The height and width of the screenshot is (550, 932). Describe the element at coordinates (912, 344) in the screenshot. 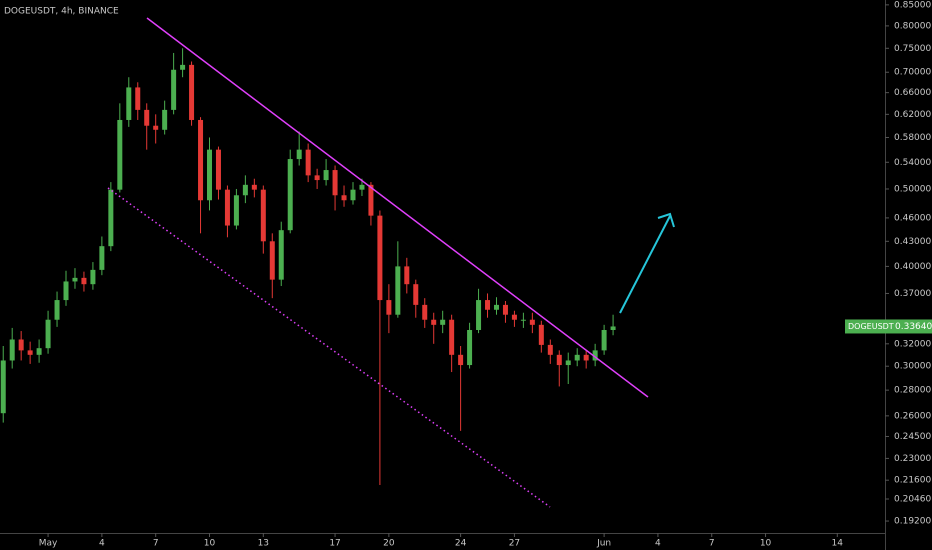

I see `y-tick-label: 0.32000` at that location.